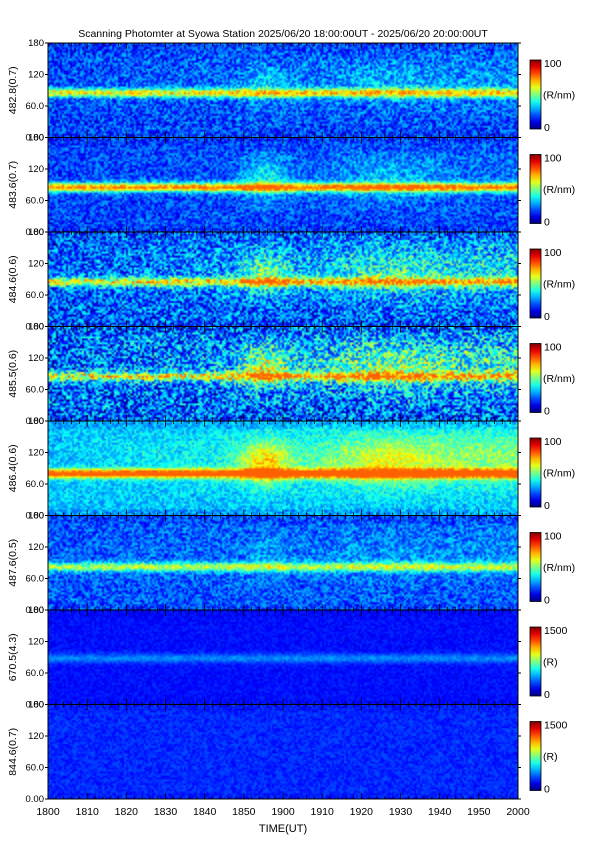 This screenshot has height=842, width=595. Describe the element at coordinates (518, 812) in the screenshot. I see `x-tick-label: 2000` at that location.